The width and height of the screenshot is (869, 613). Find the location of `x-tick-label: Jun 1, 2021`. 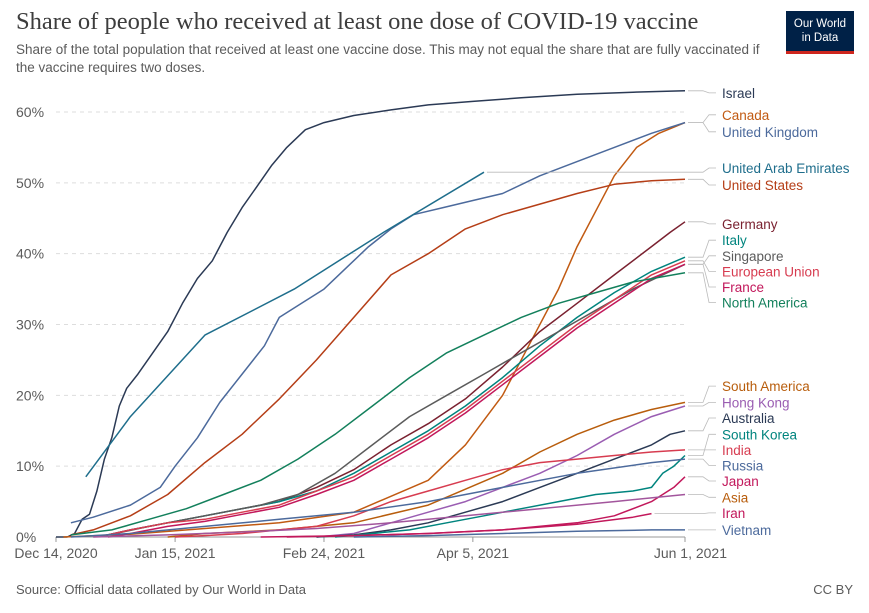

x-tick-label: Jun 1, 2021 is located at coordinates (690, 553).